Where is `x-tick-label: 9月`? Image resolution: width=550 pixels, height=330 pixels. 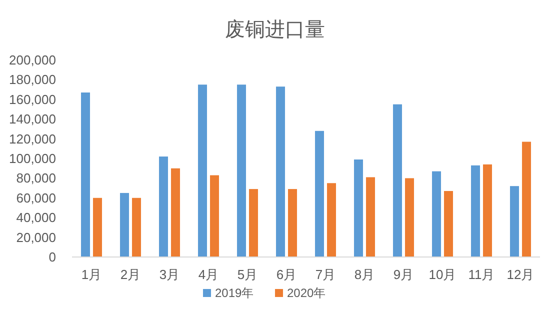 x-tick-label: 9月 is located at coordinates (403, 274).